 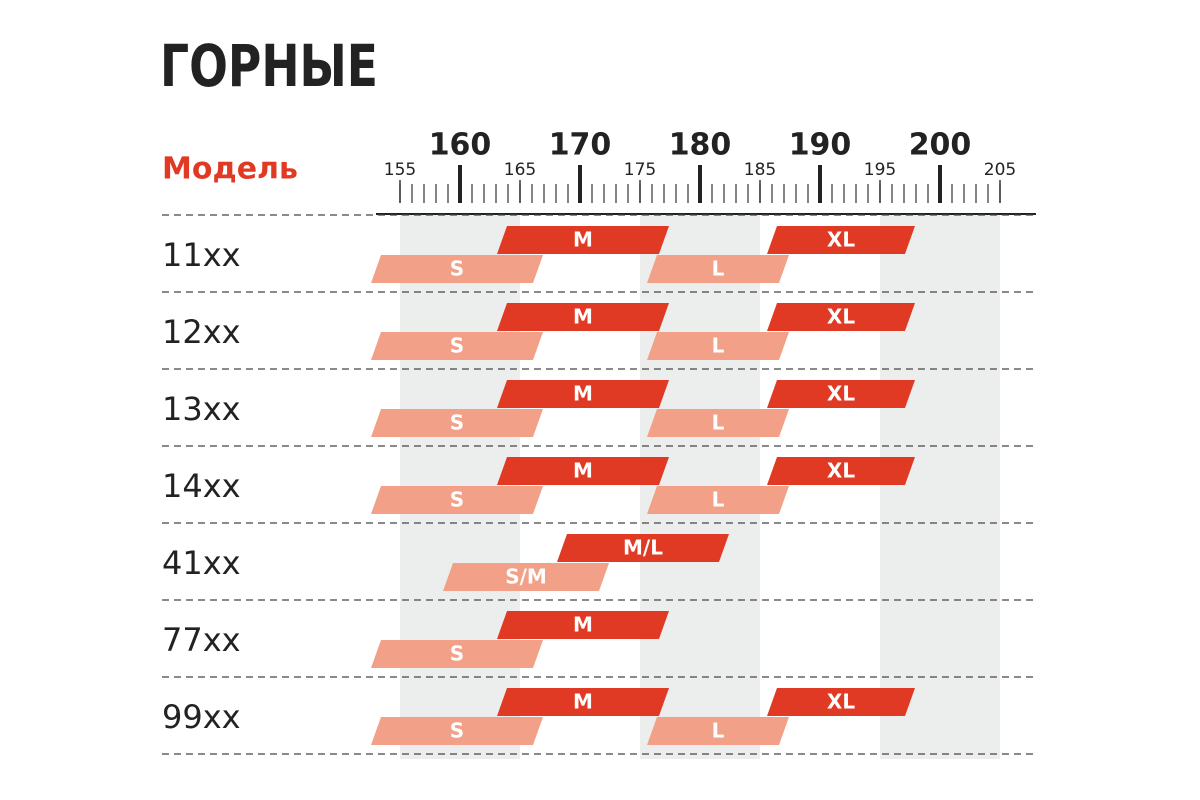 I want to click on model-label: 12xx, so click(x=201, y=332).